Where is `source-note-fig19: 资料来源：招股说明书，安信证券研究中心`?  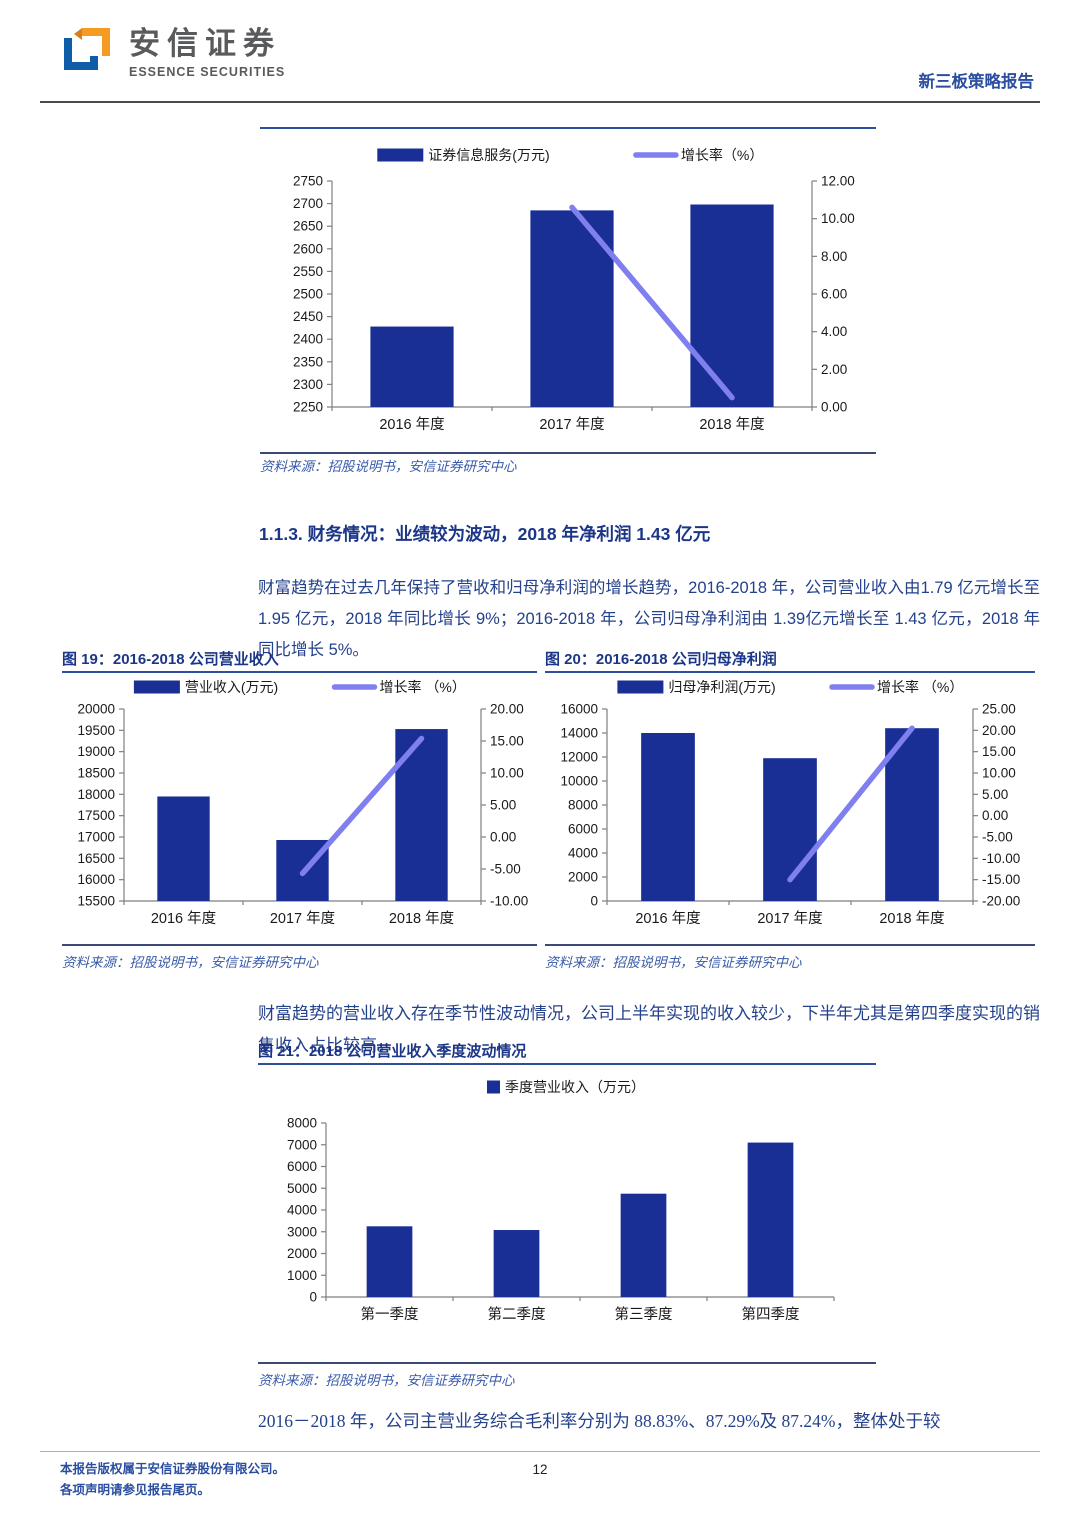
source-note-fig19: 资料来源：招股说明书，安信证券研究中心 is located at coordinates (190, 962).